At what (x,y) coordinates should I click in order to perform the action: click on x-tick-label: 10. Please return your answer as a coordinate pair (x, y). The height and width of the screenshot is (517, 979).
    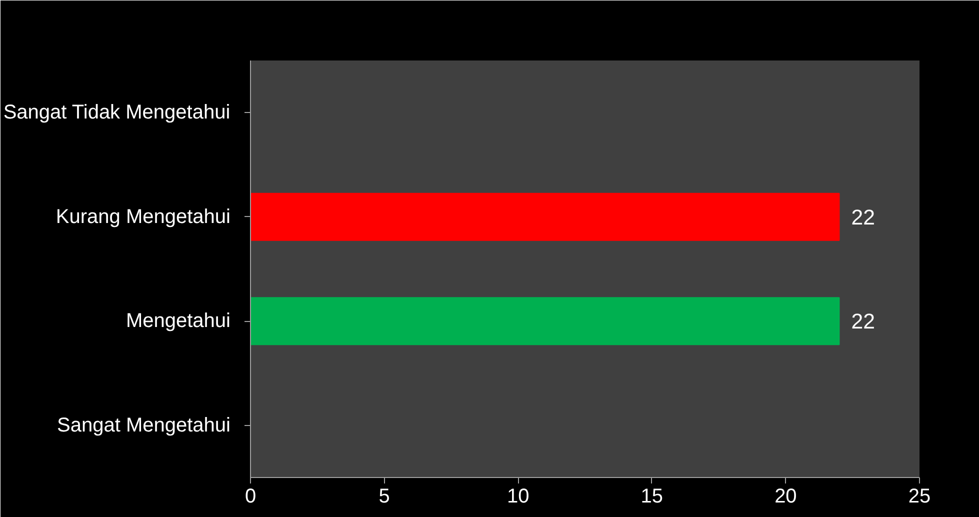
    Looking at the image, I should click on (518, 497).